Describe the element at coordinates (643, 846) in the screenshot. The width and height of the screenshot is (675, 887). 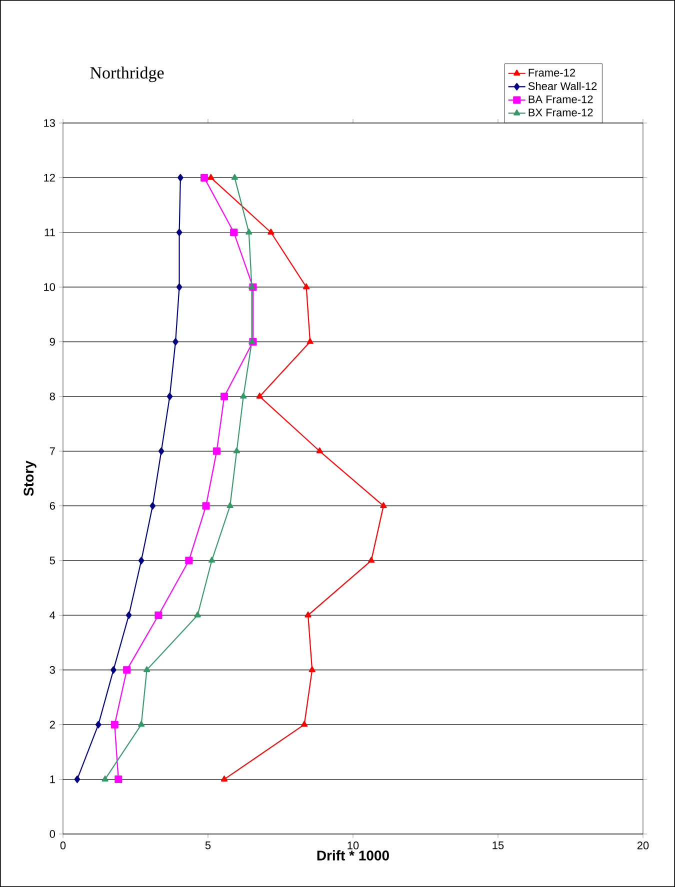
I see `x-tick-label: 20` at that location.